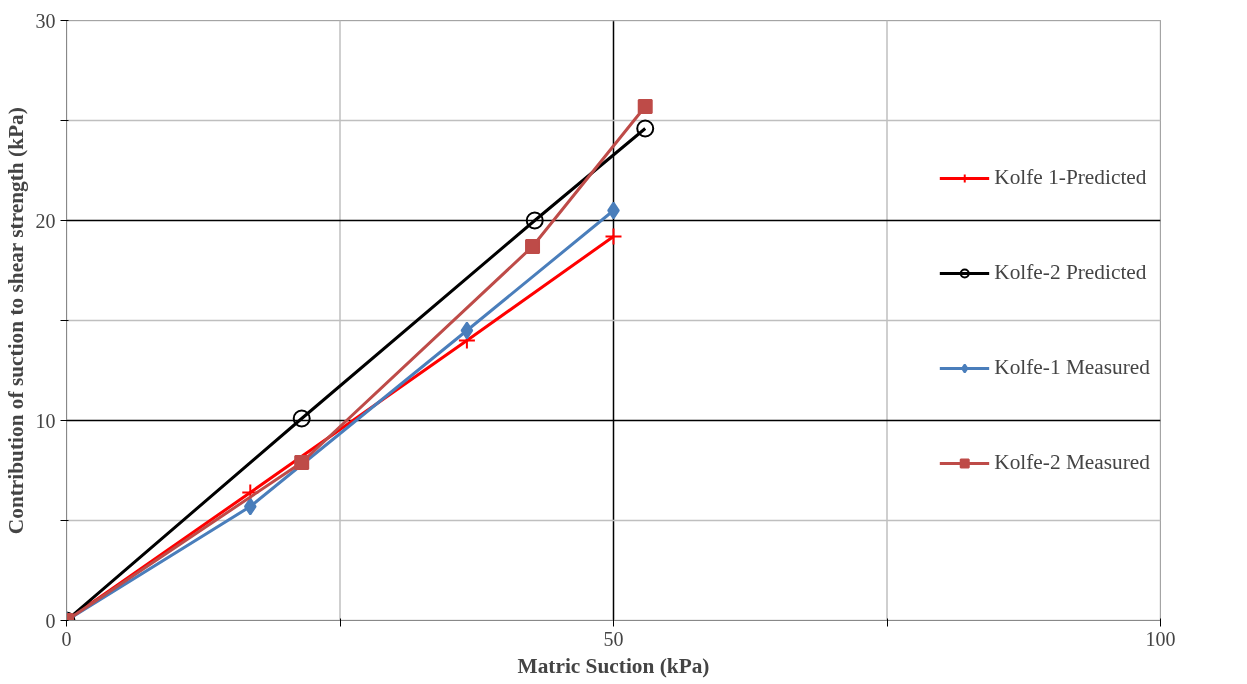 The image size is (1247, 684). What do you see at coordinates (1072, 462) in the screenshot?
I see `legend-label: Kolfe-2 Measured` at bounding box center [1072, 462].